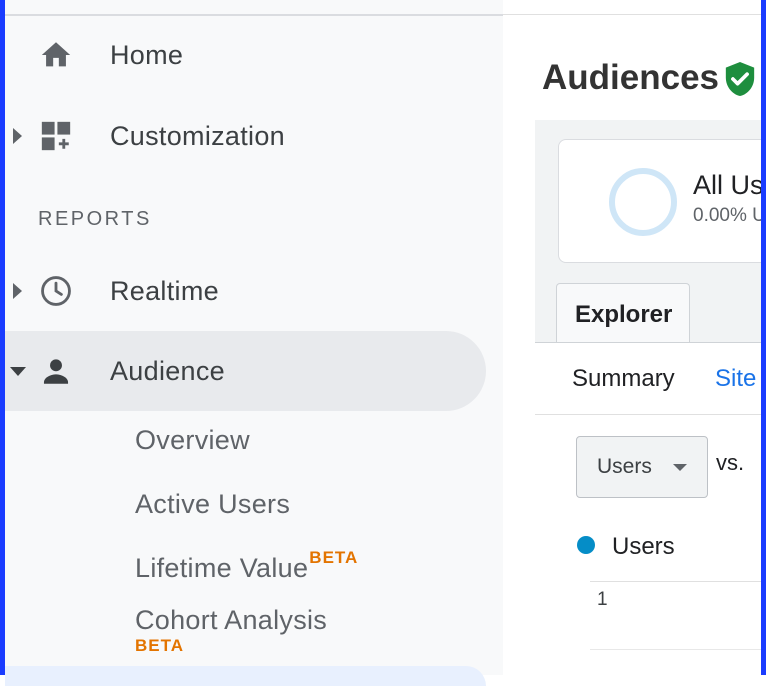 Image resolution: width=766 pixels, height=686 pixels. I want to click on sidebar-subitem-active-users: Active Users, so click(213, 504).